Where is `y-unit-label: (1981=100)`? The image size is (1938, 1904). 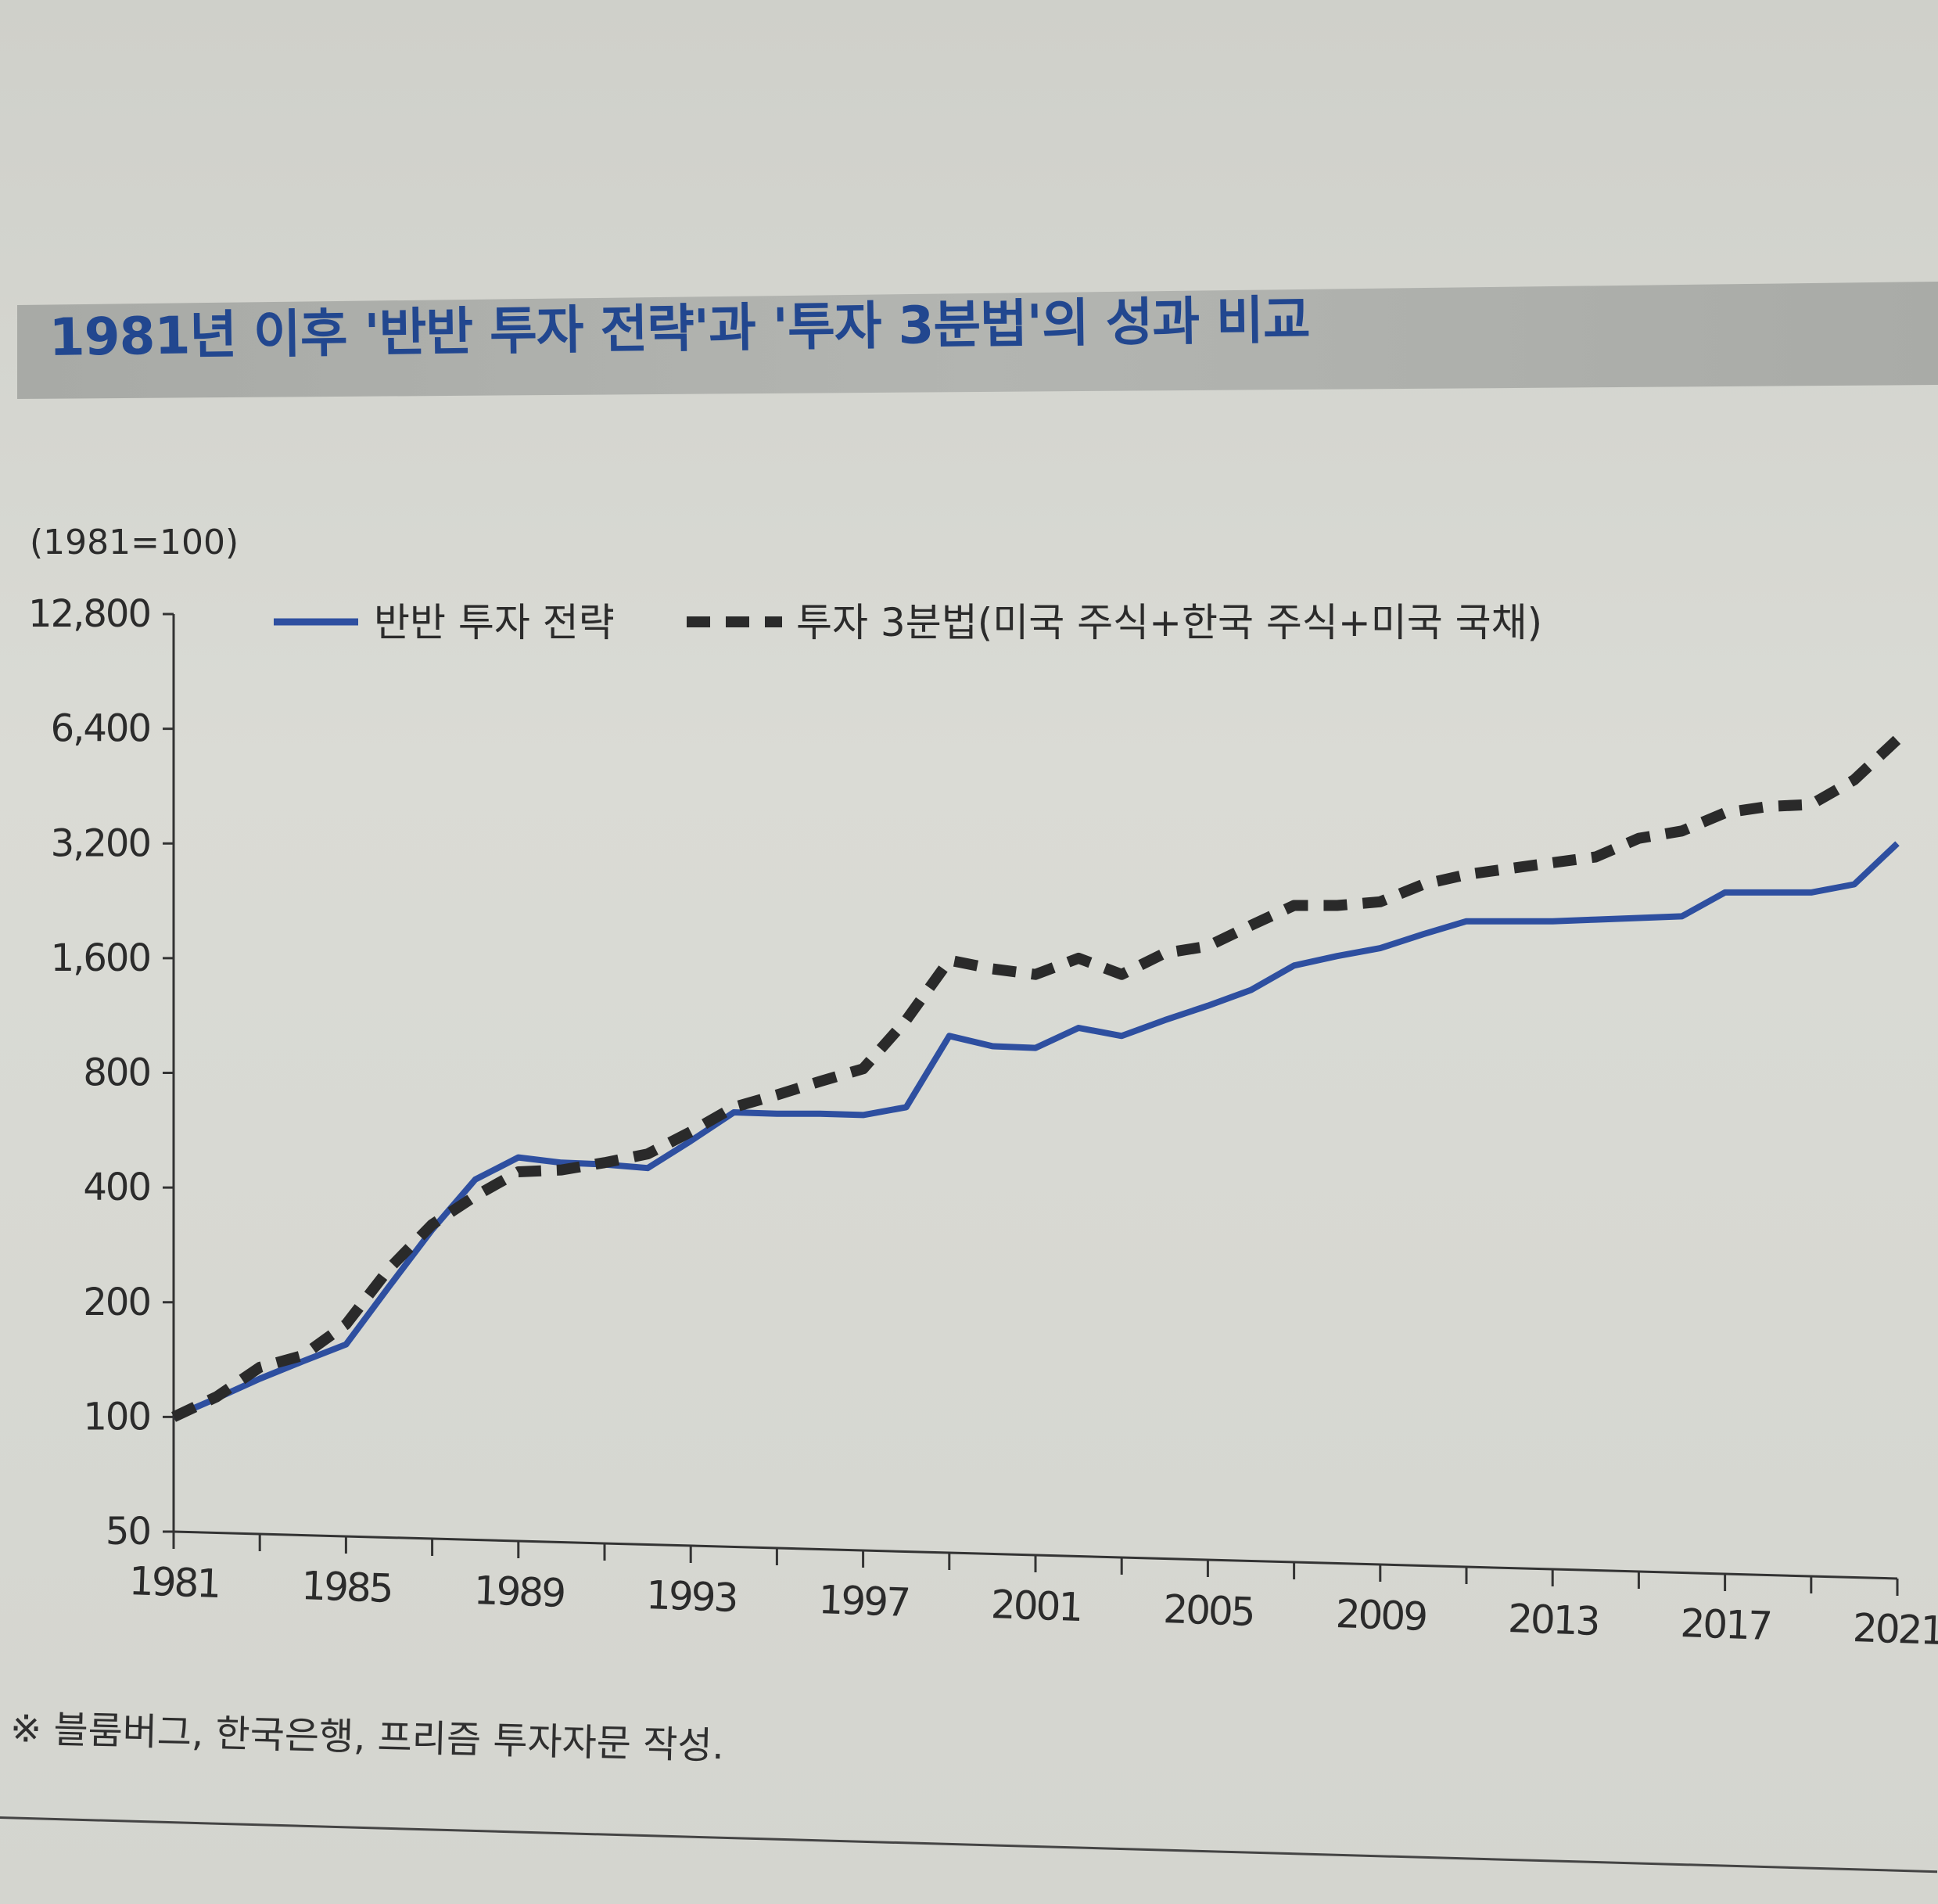
y-unit-label: (1981=100) is located at coordinates (134, 542).